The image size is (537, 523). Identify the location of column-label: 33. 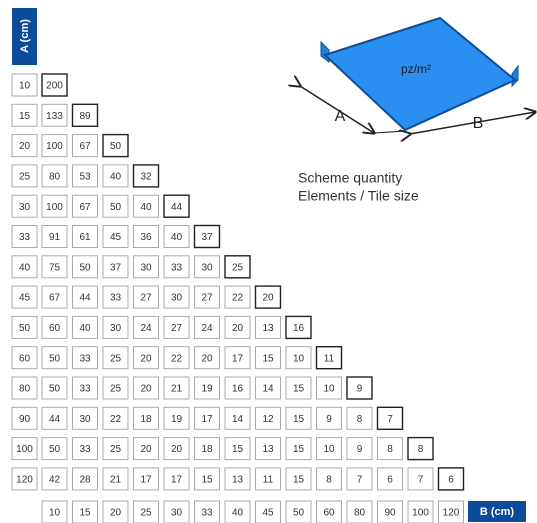
(207, 513).